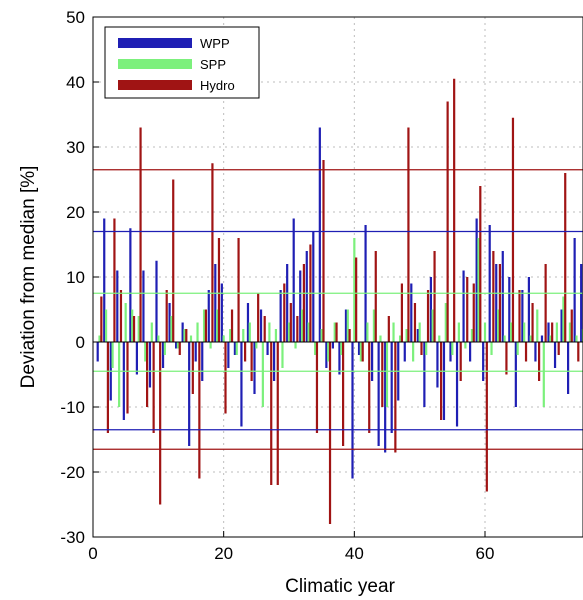  Describe the element at coordinates (215, 43) in the screenshot. I see `legend-label-wpp: WPP` at that location.